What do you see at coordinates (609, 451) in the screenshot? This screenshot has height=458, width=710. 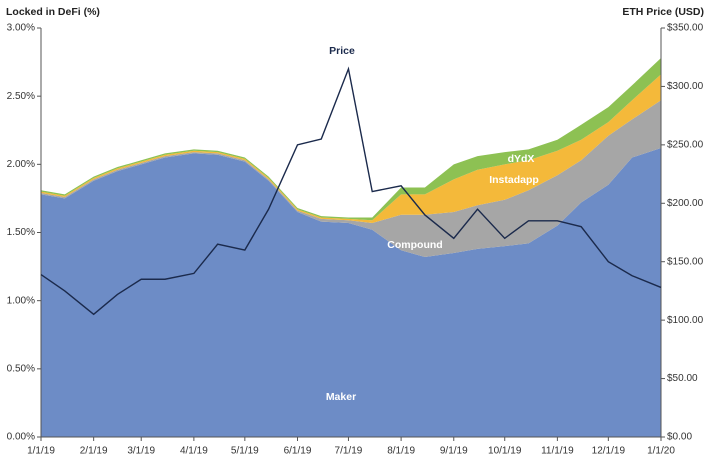 I see `x-tick-label: 12/1/19` at bounding box center [609, 451].